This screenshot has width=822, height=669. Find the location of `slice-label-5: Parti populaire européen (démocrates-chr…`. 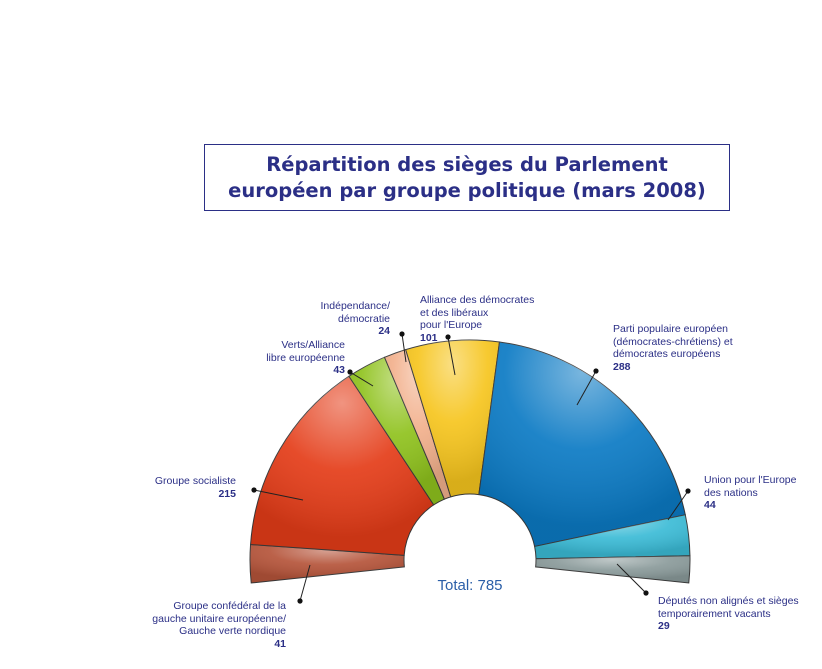

slice-label-5: Parti populaire européen (démocrates-chr… is located at coordinates (698, 348).